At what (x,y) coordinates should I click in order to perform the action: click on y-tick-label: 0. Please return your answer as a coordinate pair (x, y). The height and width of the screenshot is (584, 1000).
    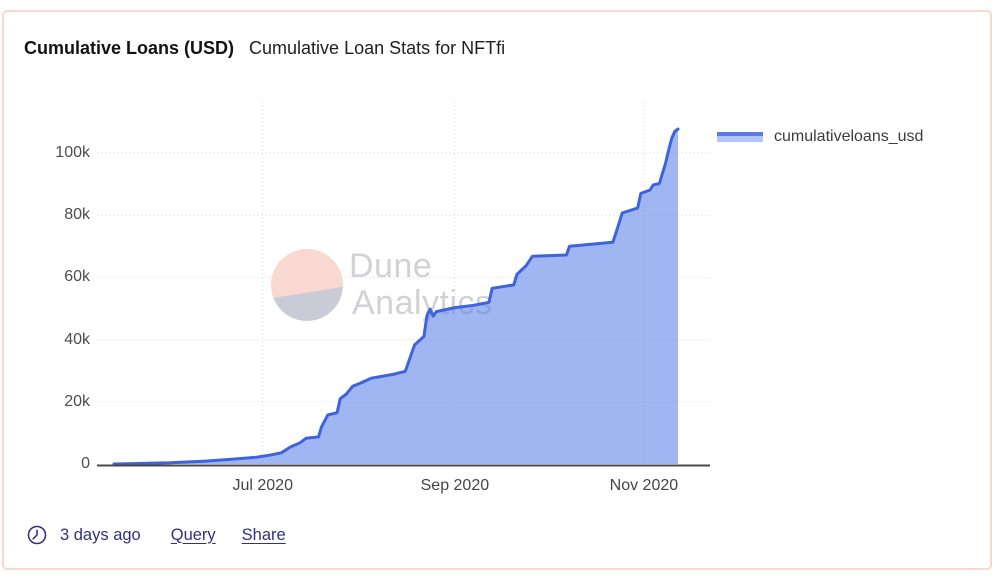
    Looking at the image, I should click on (85, 463).